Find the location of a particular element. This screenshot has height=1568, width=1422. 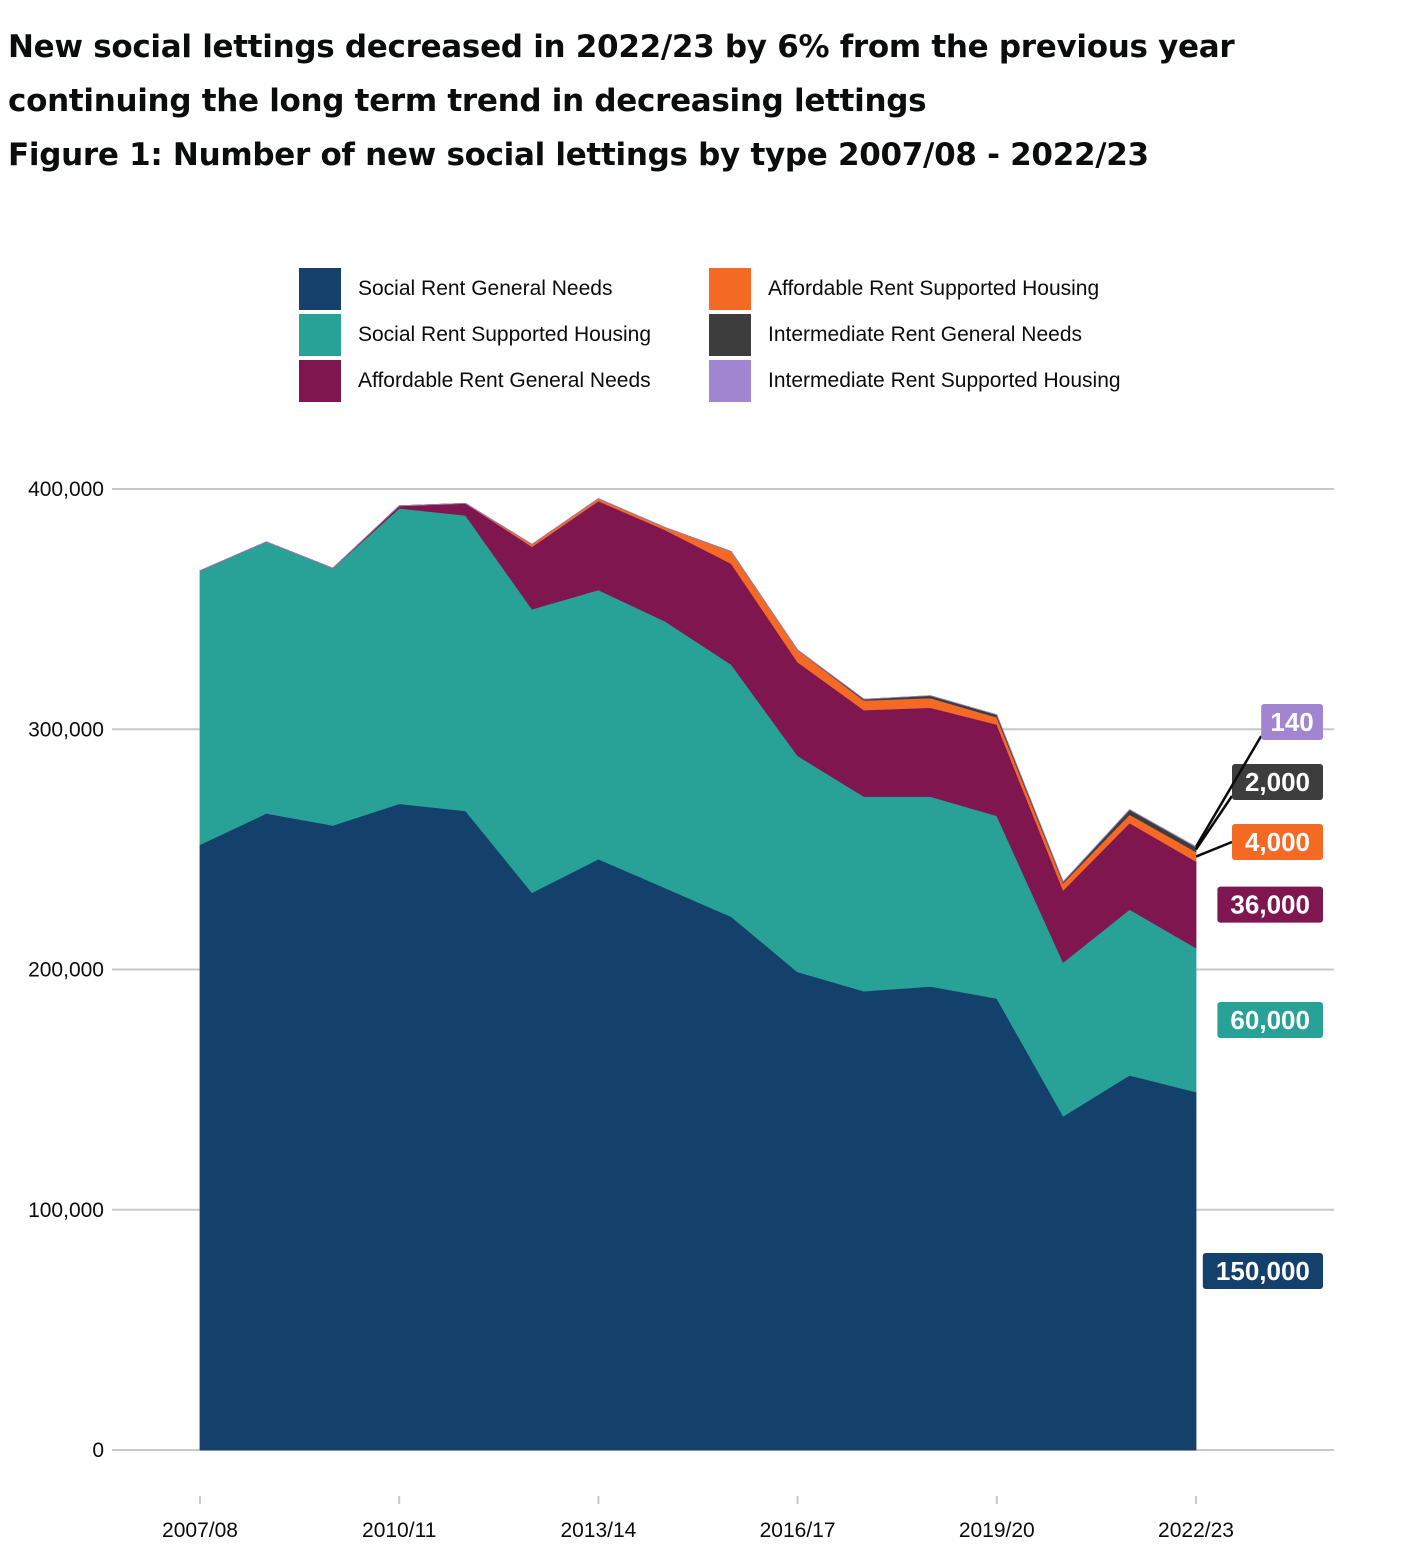

legend-item-social-rent-general-needs: Social Rent General Needs is located at coordinates (455, 289).